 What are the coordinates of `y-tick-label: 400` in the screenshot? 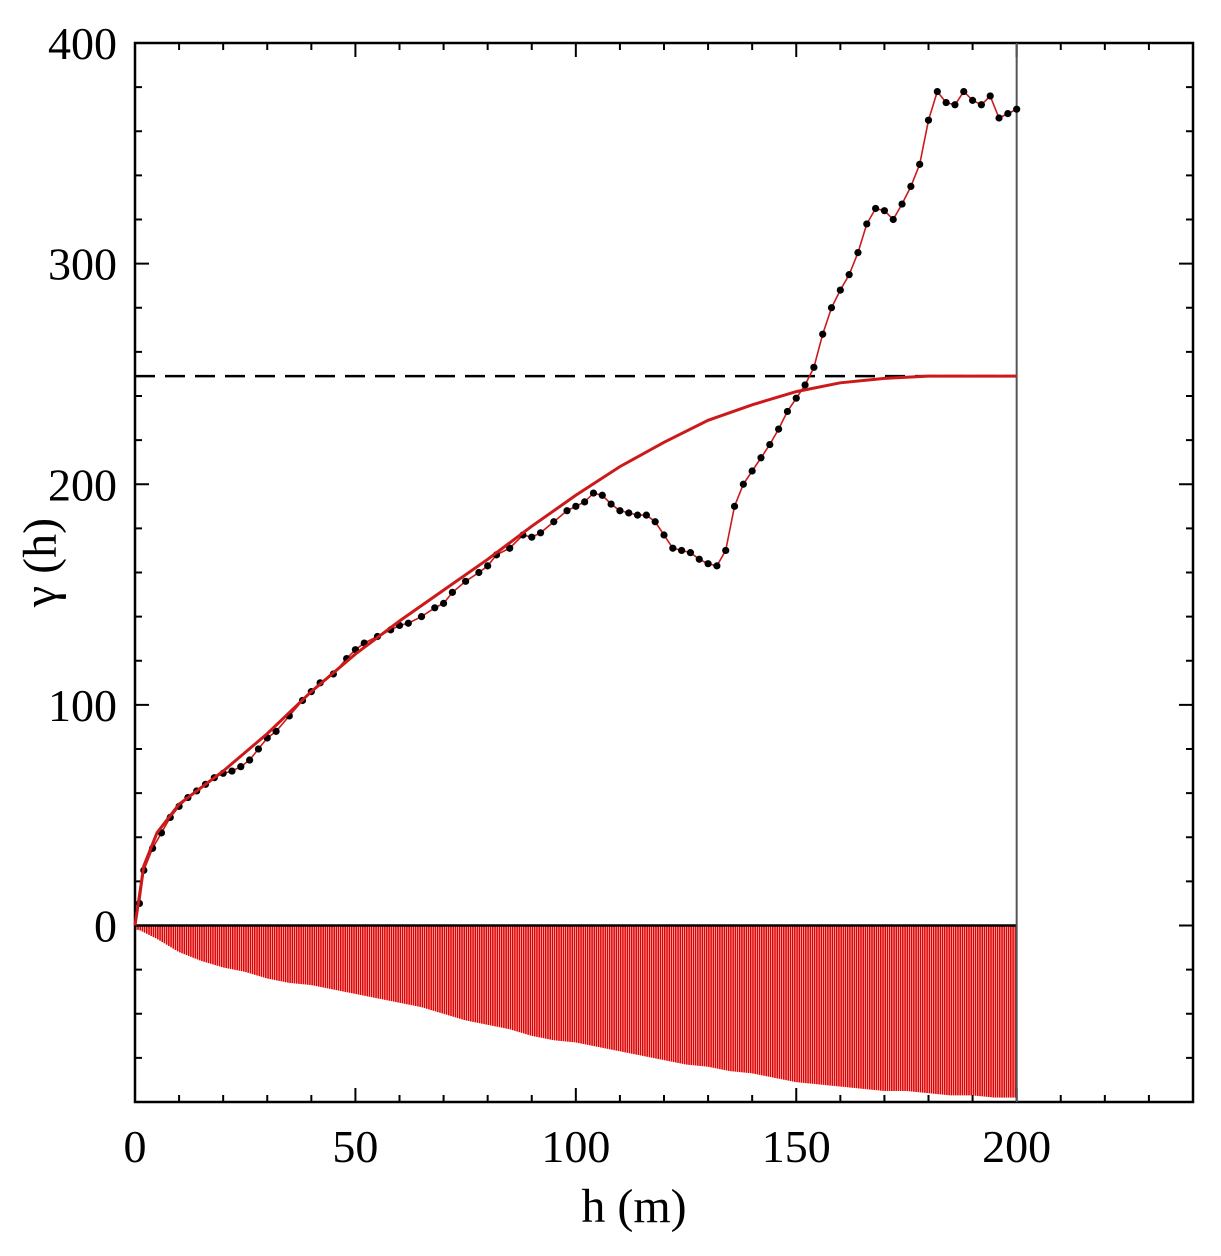 It's located at (82, 43).